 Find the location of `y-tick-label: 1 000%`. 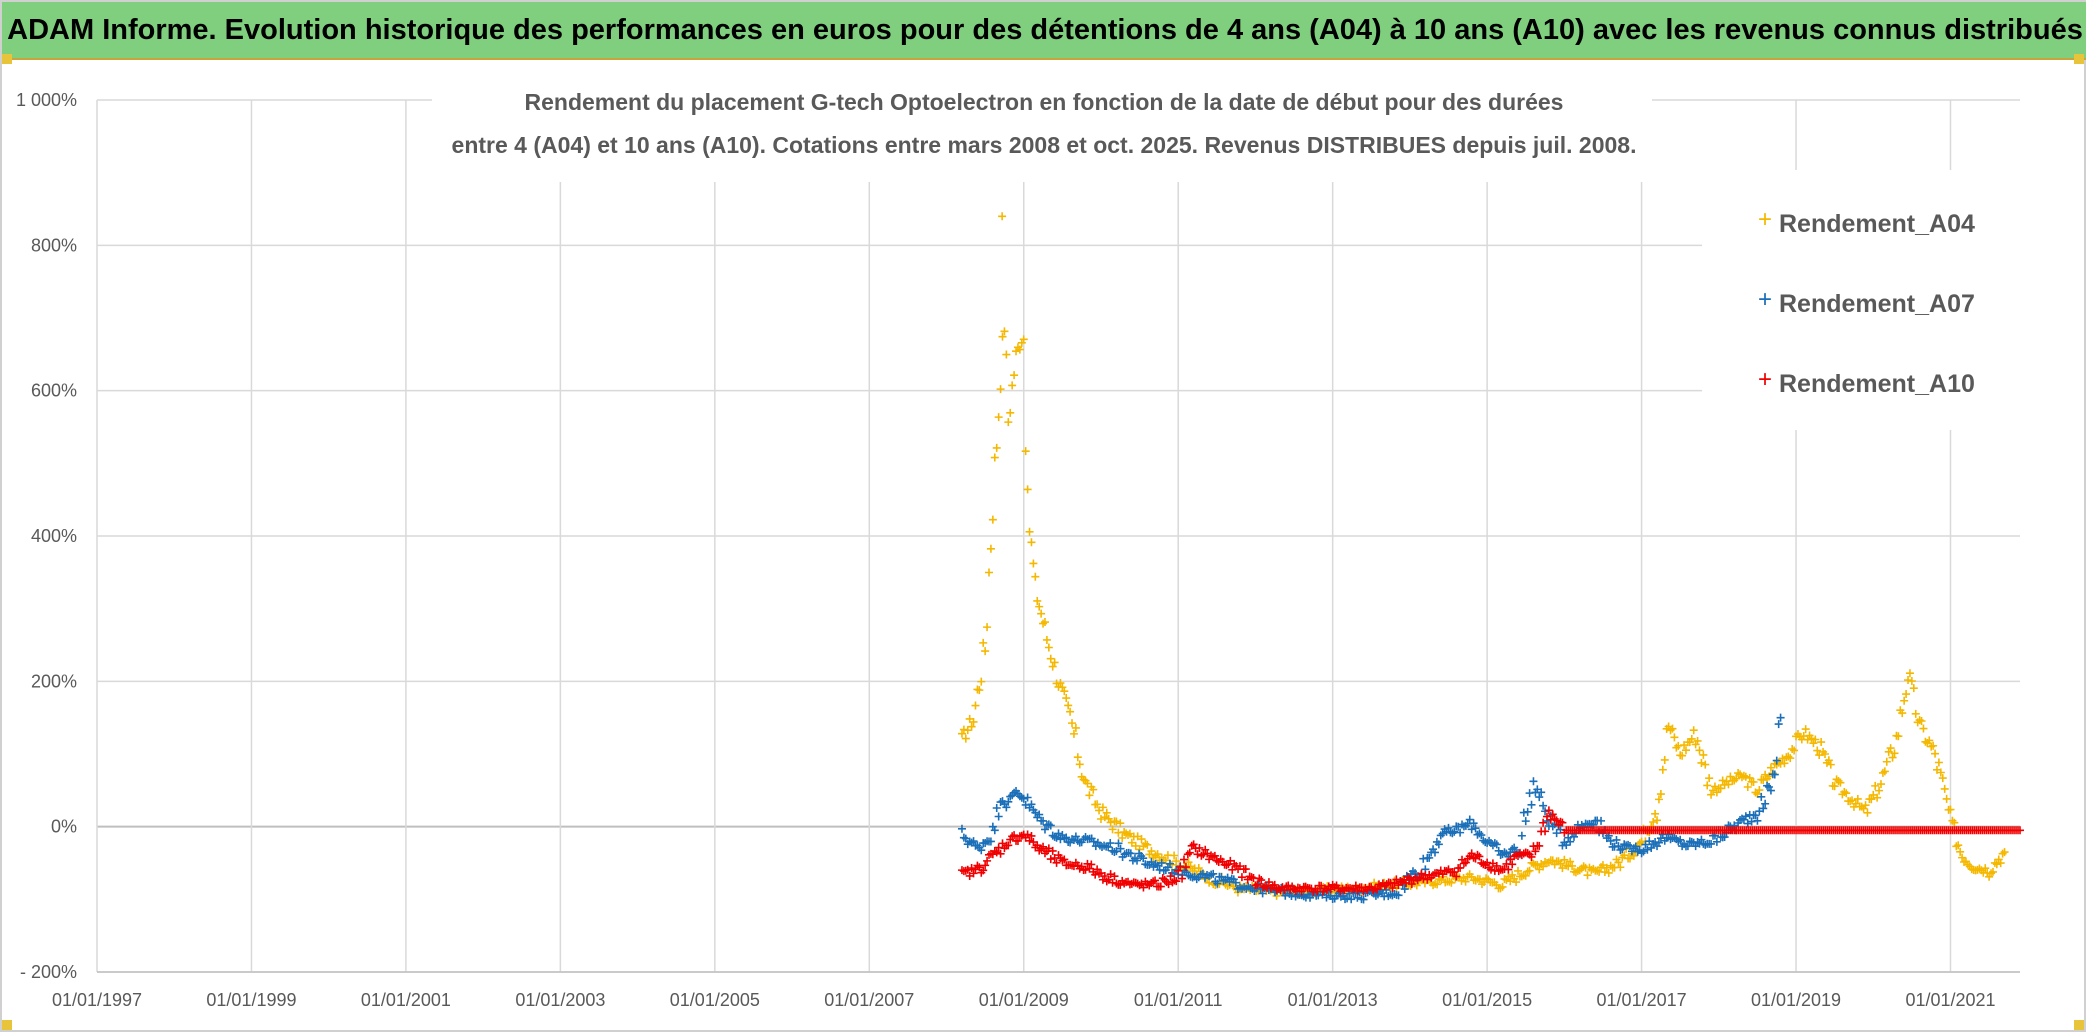

y-tick-label: 1 000% is located at coordinates (46, 100).